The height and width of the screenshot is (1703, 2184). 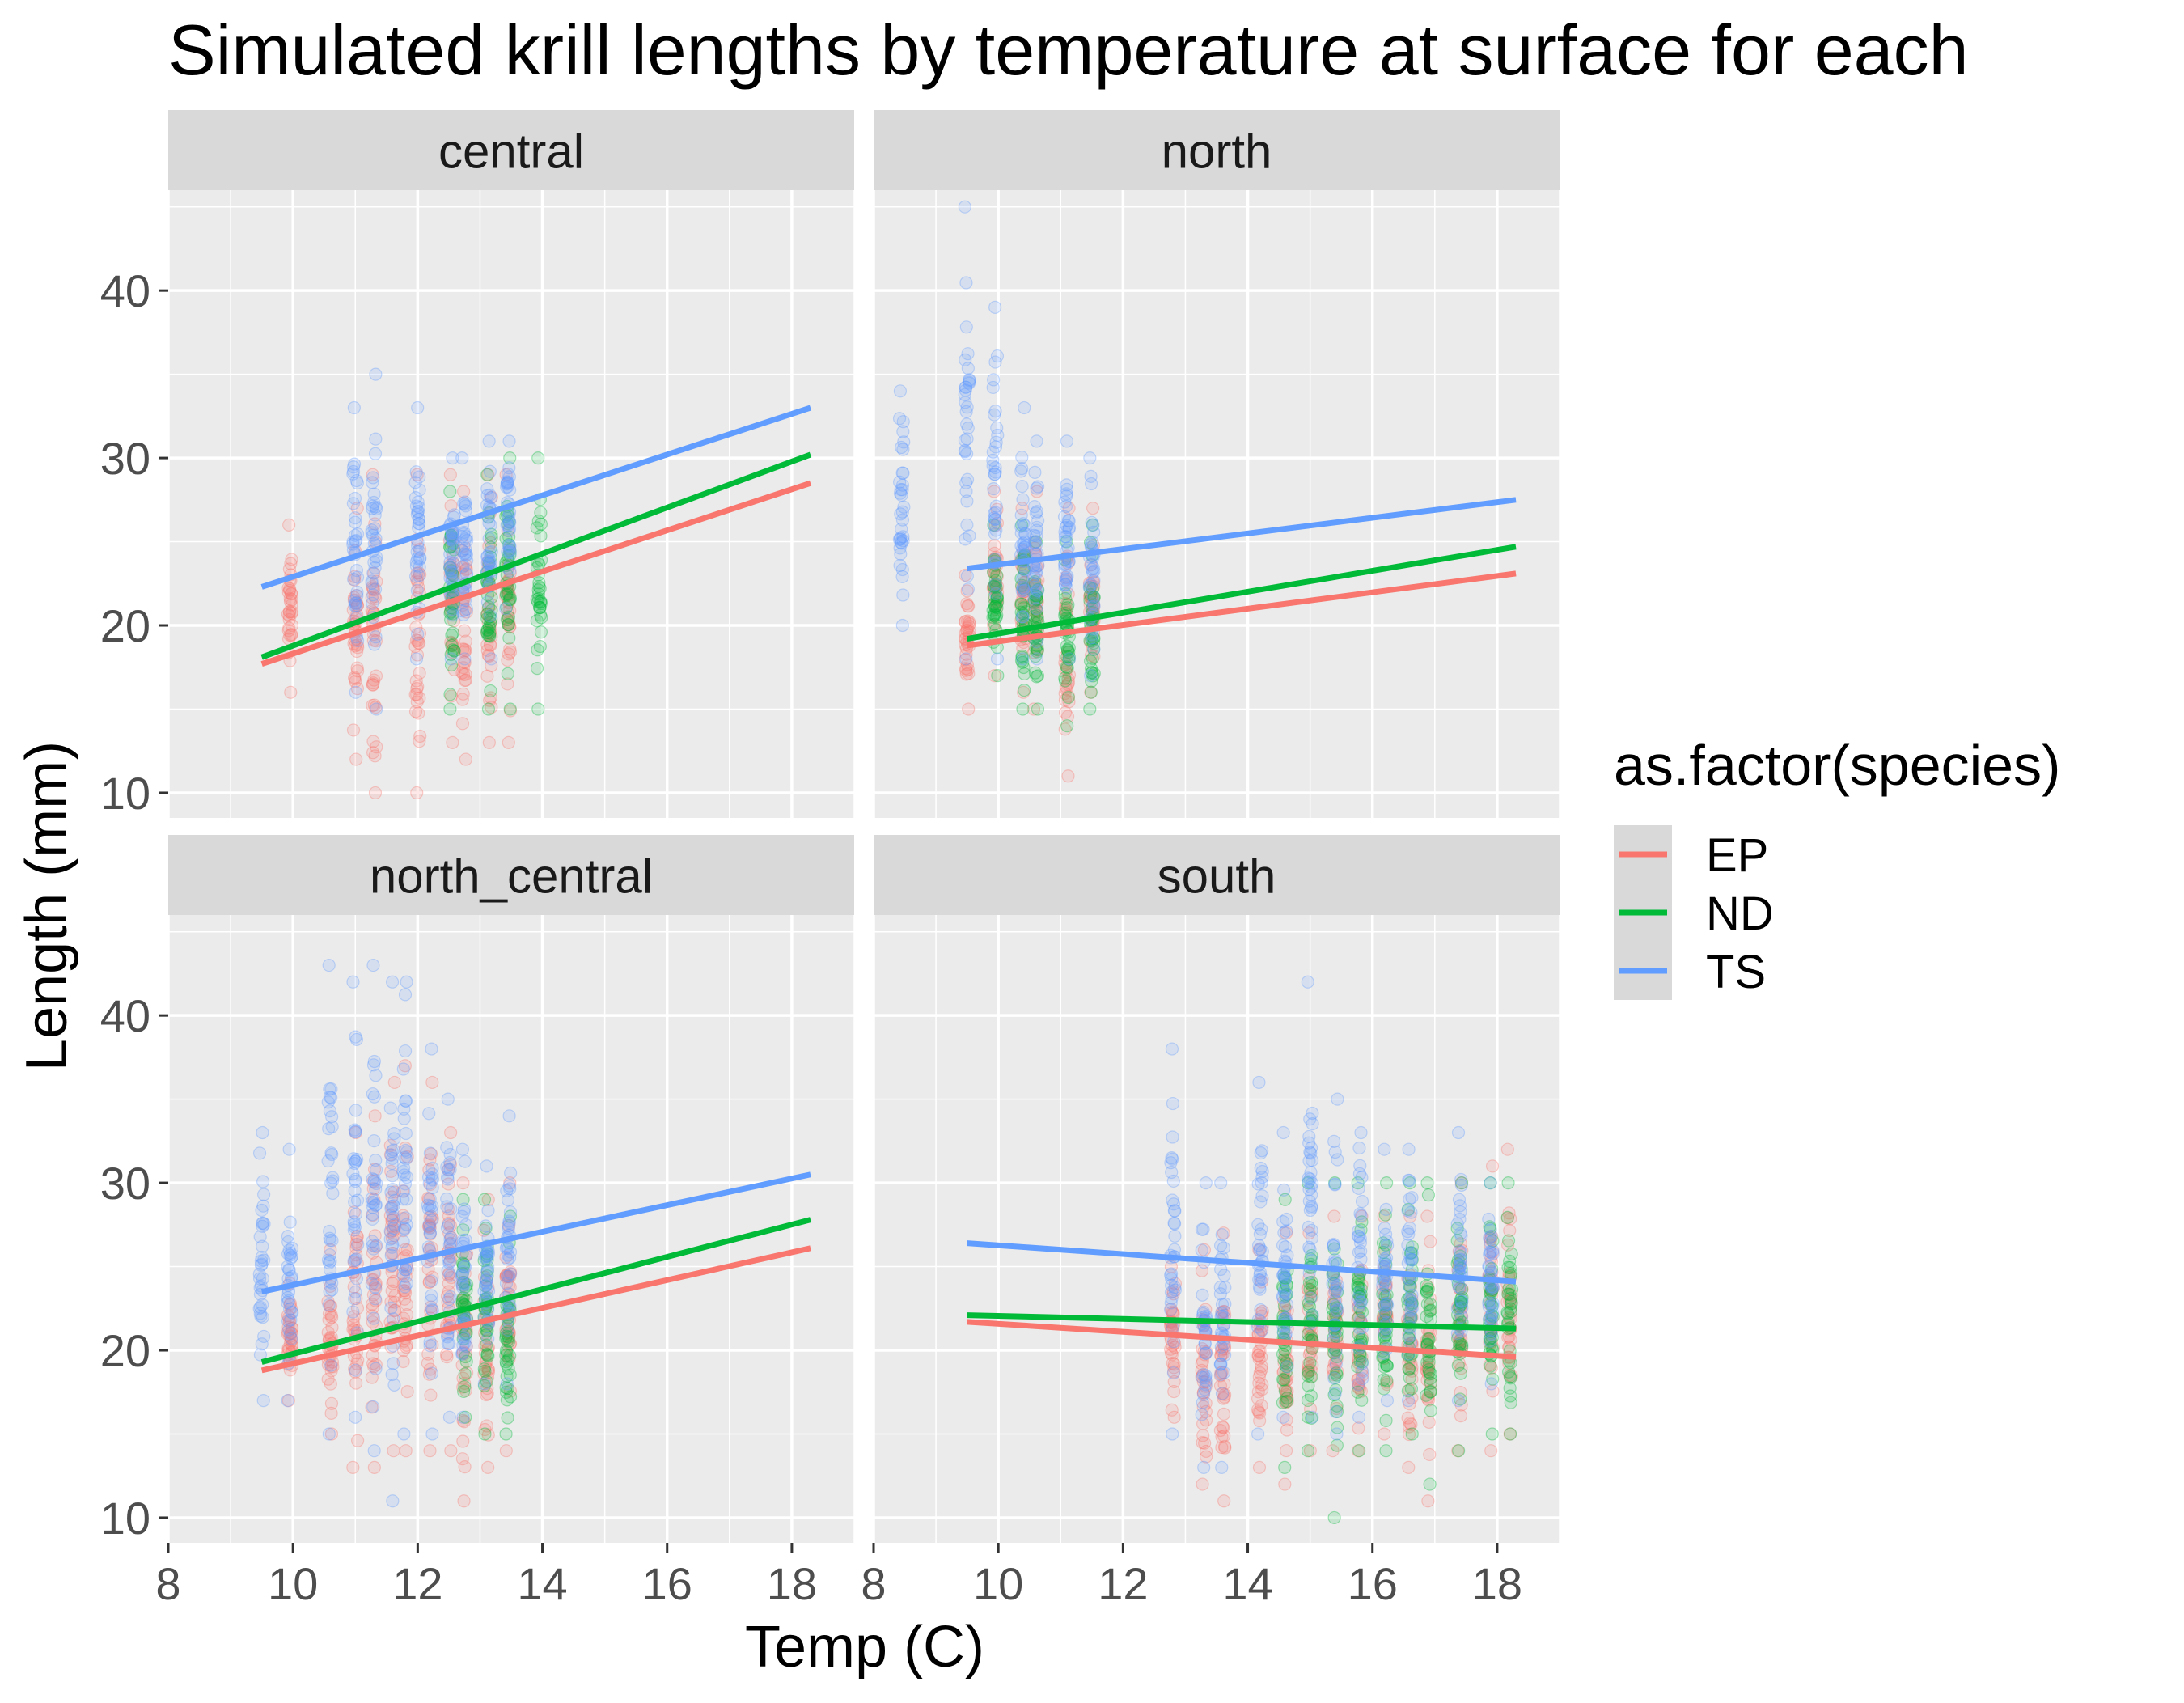 I want to click on y-tick-label: 30, so click(x=125, y=459).